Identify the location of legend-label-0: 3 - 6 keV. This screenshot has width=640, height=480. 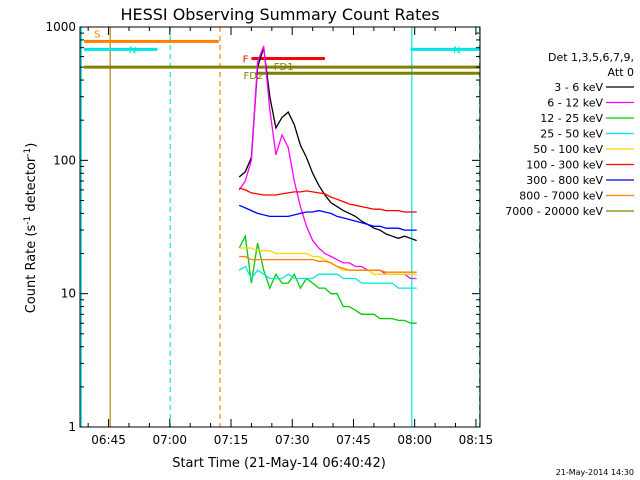
(578, 87).